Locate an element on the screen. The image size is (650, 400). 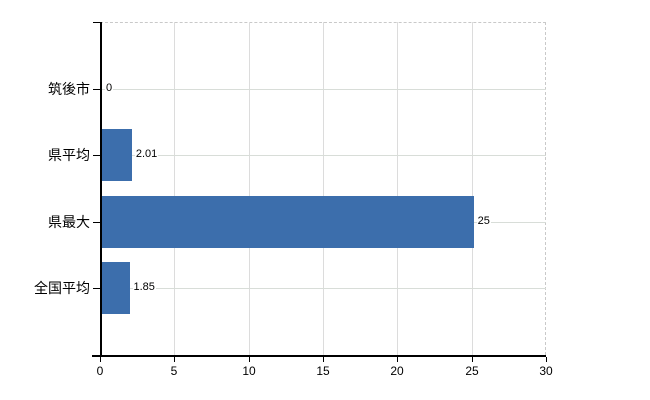
data-label: 0 is located at coordinates (109, 88).